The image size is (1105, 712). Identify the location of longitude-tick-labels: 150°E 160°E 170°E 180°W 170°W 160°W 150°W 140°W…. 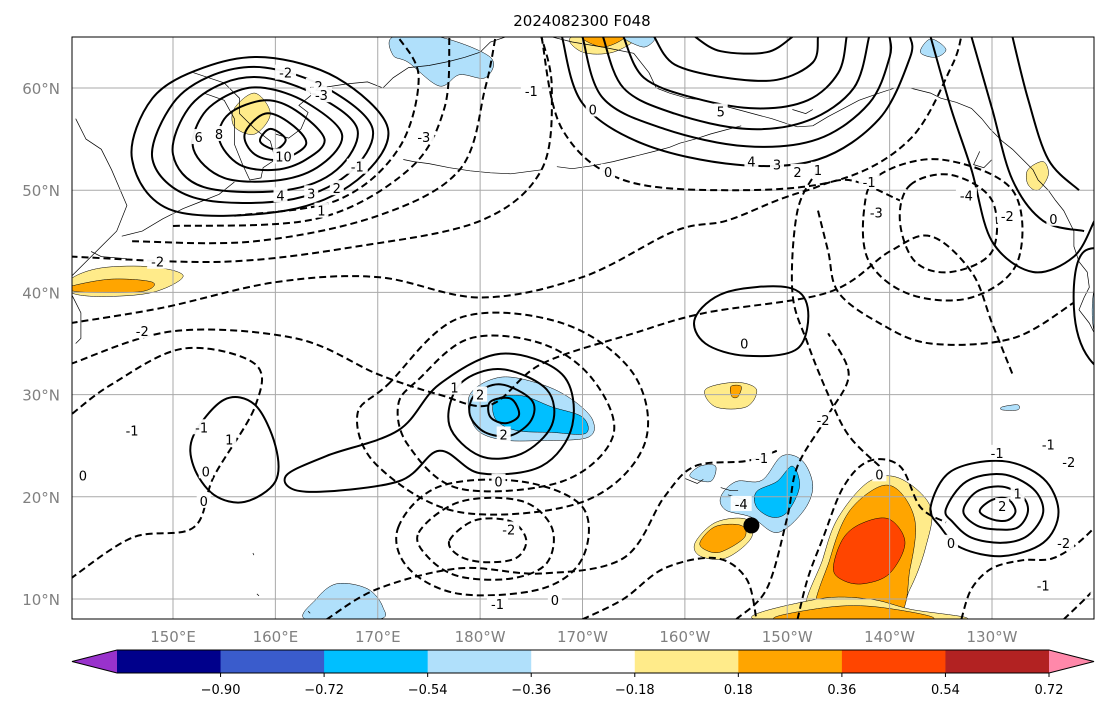
(583, 637).